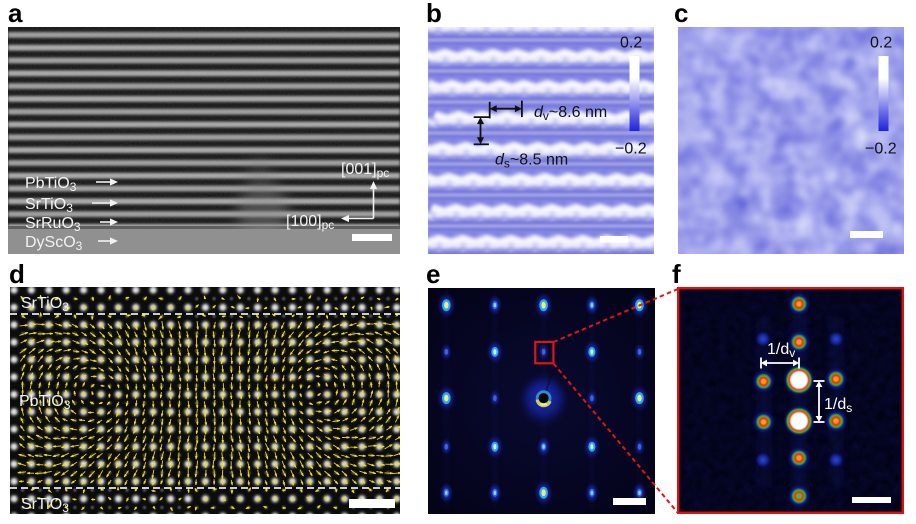  What do you see at coordinates (310, 222) in the screenshot?
I see `svg-text: [100]pc` at bounding box center [310, 222].